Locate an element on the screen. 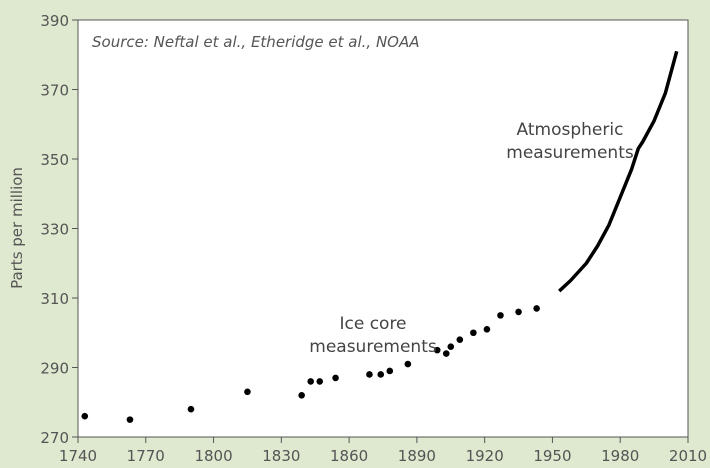 Image resolution: width=710 pixels, height=468 pixels. x-tick-label: 1770 is located at coordinates (146, 456).